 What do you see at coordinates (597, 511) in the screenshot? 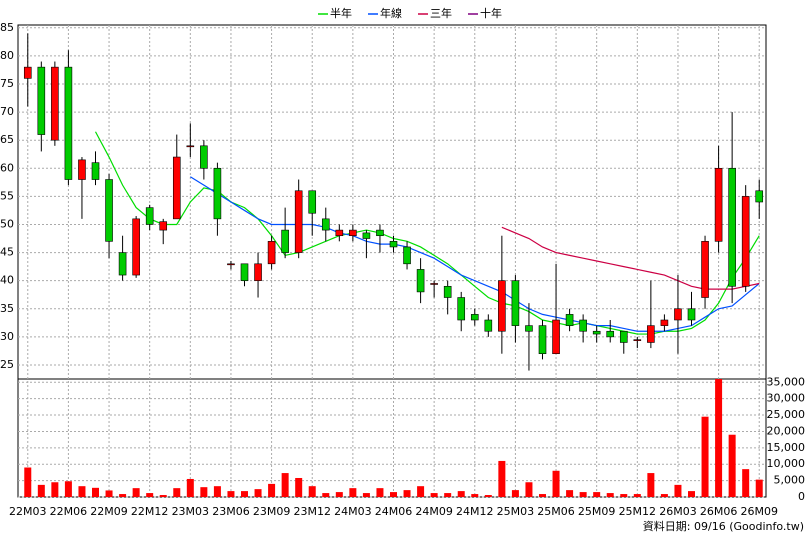
I see `x-tick-label: 25M09` at bounding box center [597, 511].